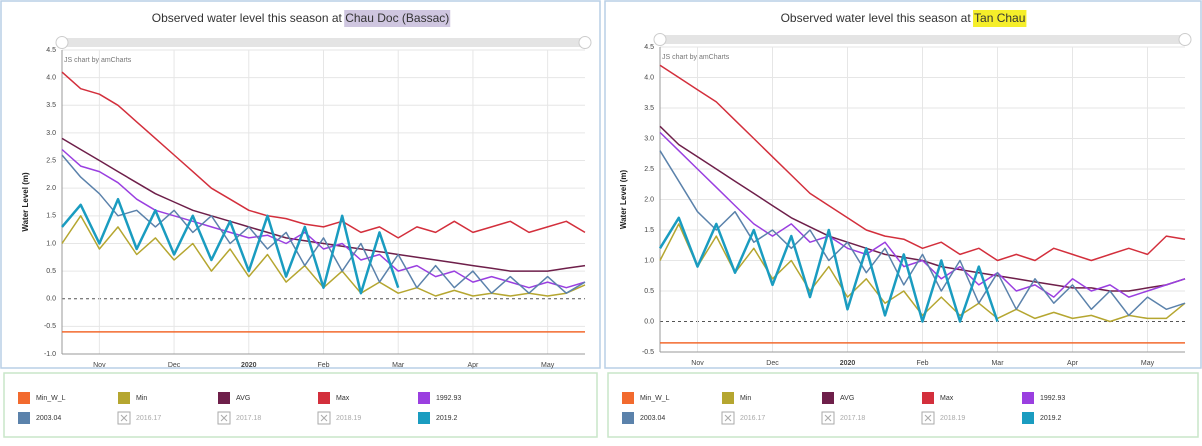 This screenshot has width=1202, height=446. Describe the element at coordinates (148, 418) in the screenshot. I see `legend-label-hidden: 2016.17` at that location.